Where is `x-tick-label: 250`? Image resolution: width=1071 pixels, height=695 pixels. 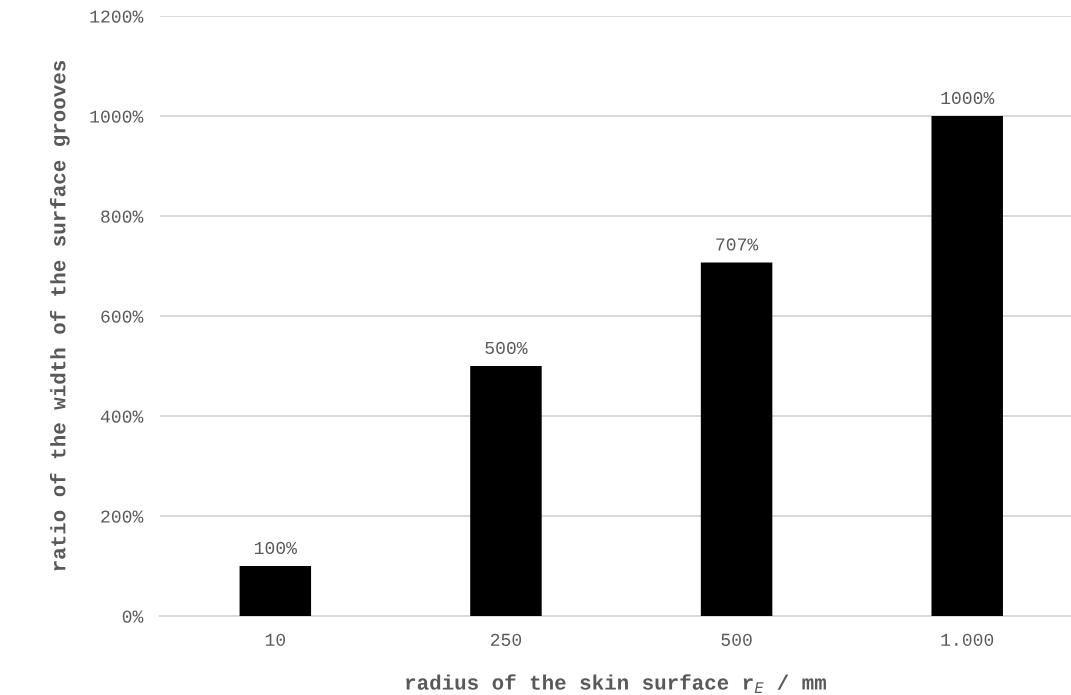 x-tick-label: 250 is located at coordinates (506, 639).